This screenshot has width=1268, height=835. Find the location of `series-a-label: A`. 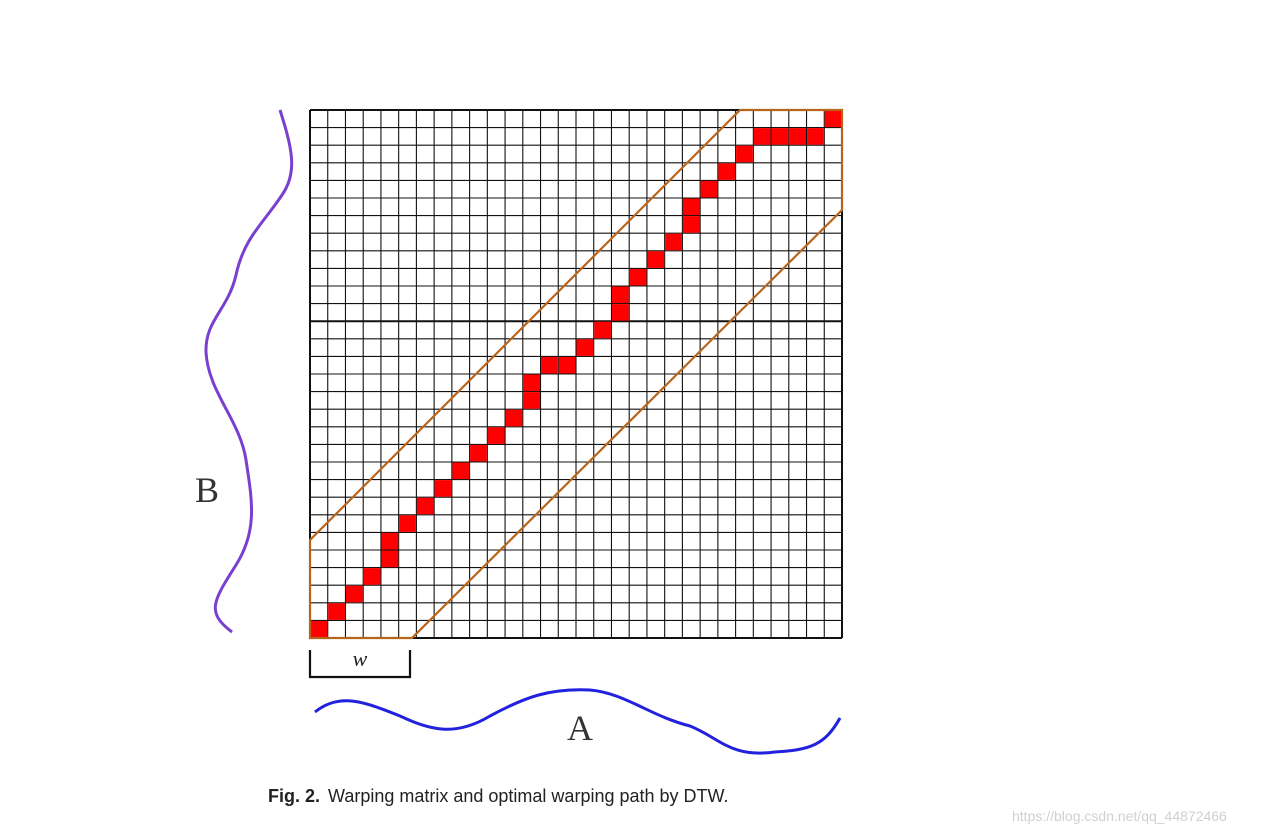

series-a-label: A is located at coordinates (580, 728).